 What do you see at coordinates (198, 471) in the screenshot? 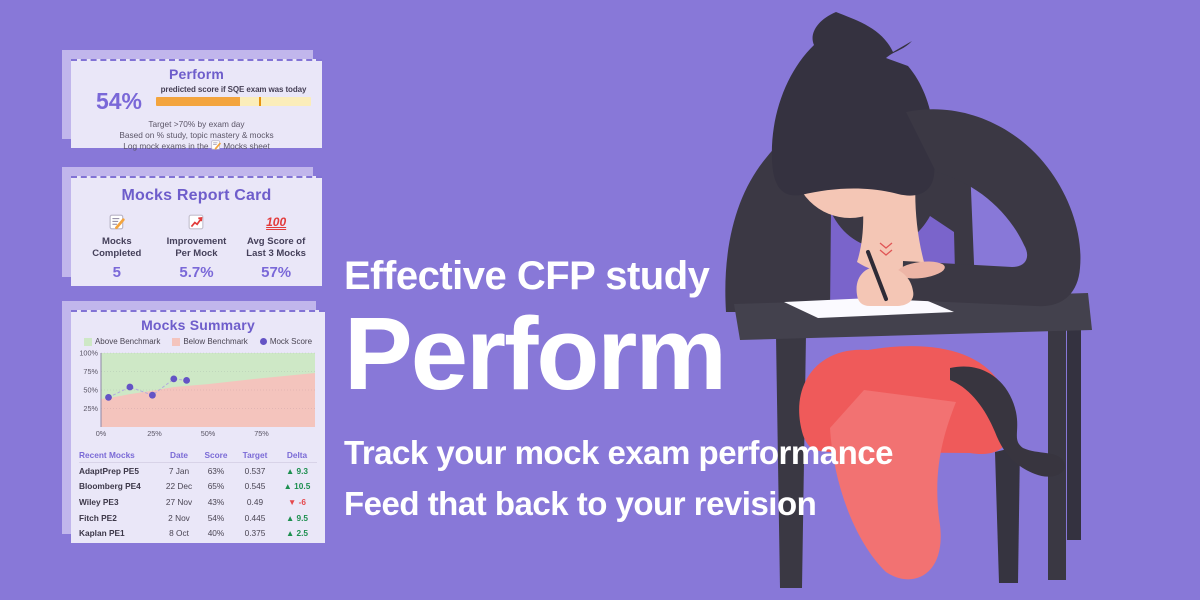
I see `table-row: AdaptPrep PE5 7 Jan 63% 0.537 ▲ 9.3` at bounding box center [198, 471].